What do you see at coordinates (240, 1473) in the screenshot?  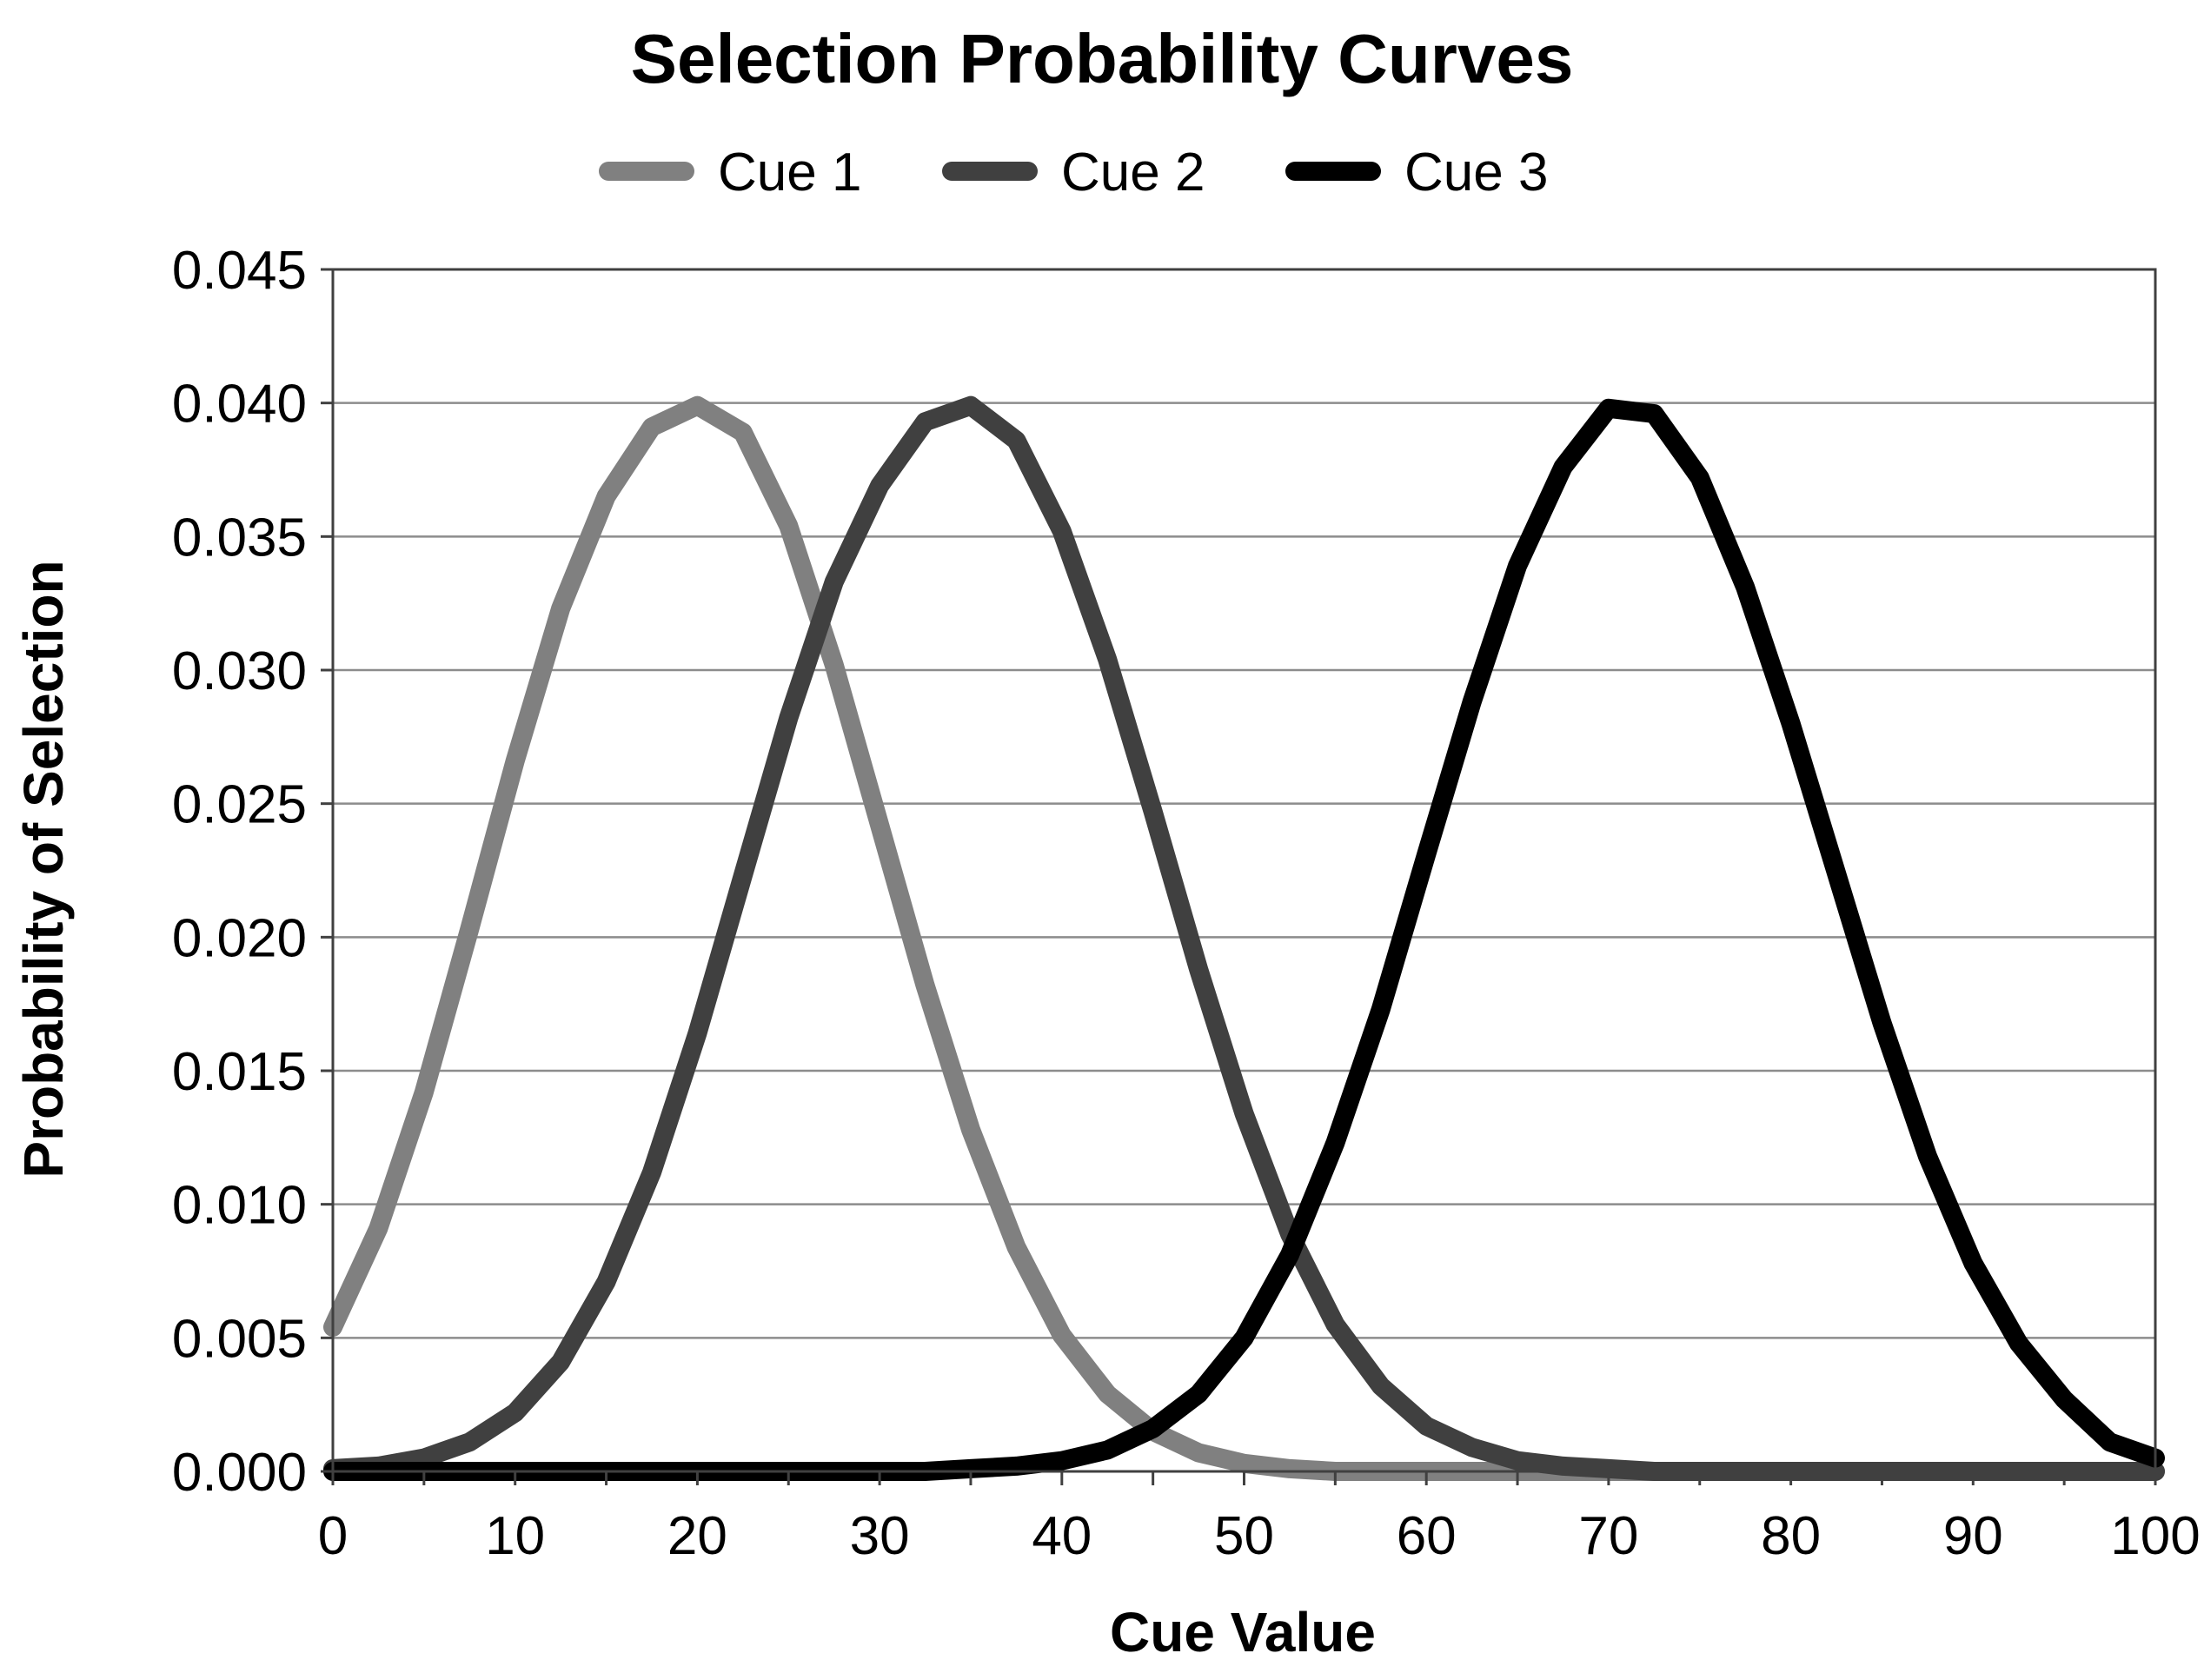 I see `y-tick-label-0: 0.000` at bounding box center [240, 1473].